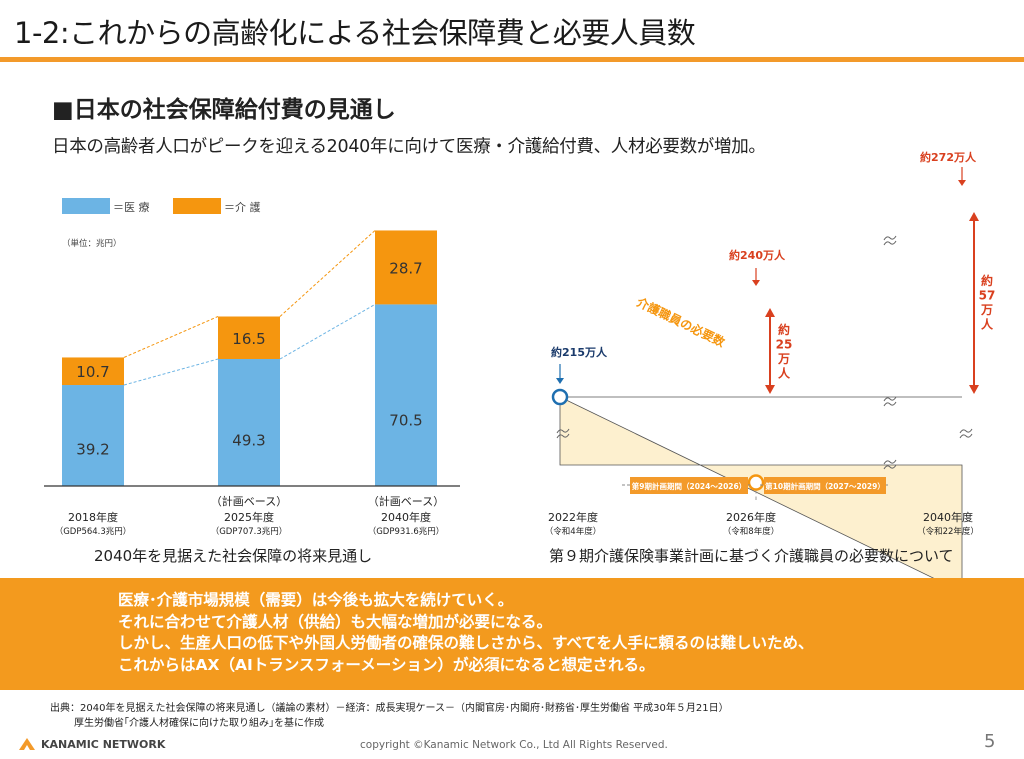 This screenshot has width=1024, height=759. I want to click on point-label-1: 約240万人, so click(757, 255).